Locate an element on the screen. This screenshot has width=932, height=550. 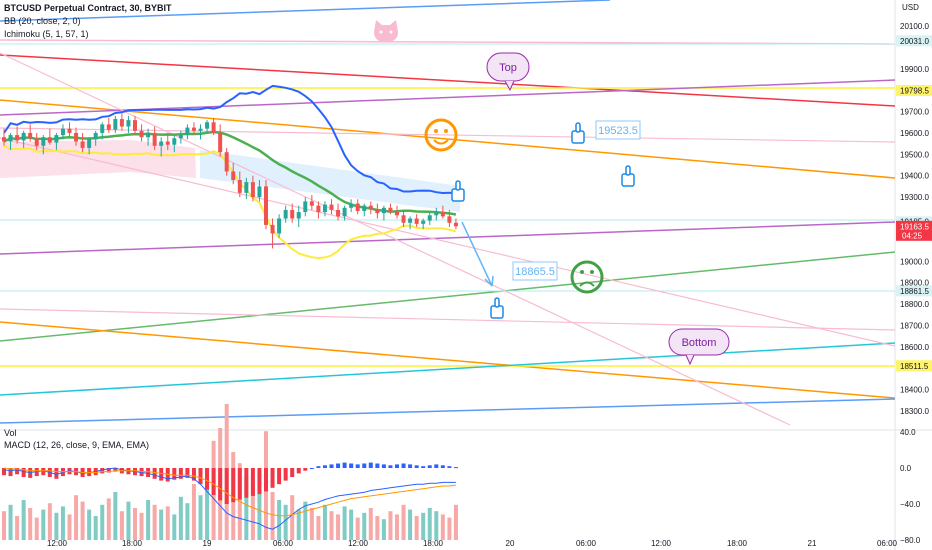
price-tag-label: 20031.0 is located at coordinates (914, 41).